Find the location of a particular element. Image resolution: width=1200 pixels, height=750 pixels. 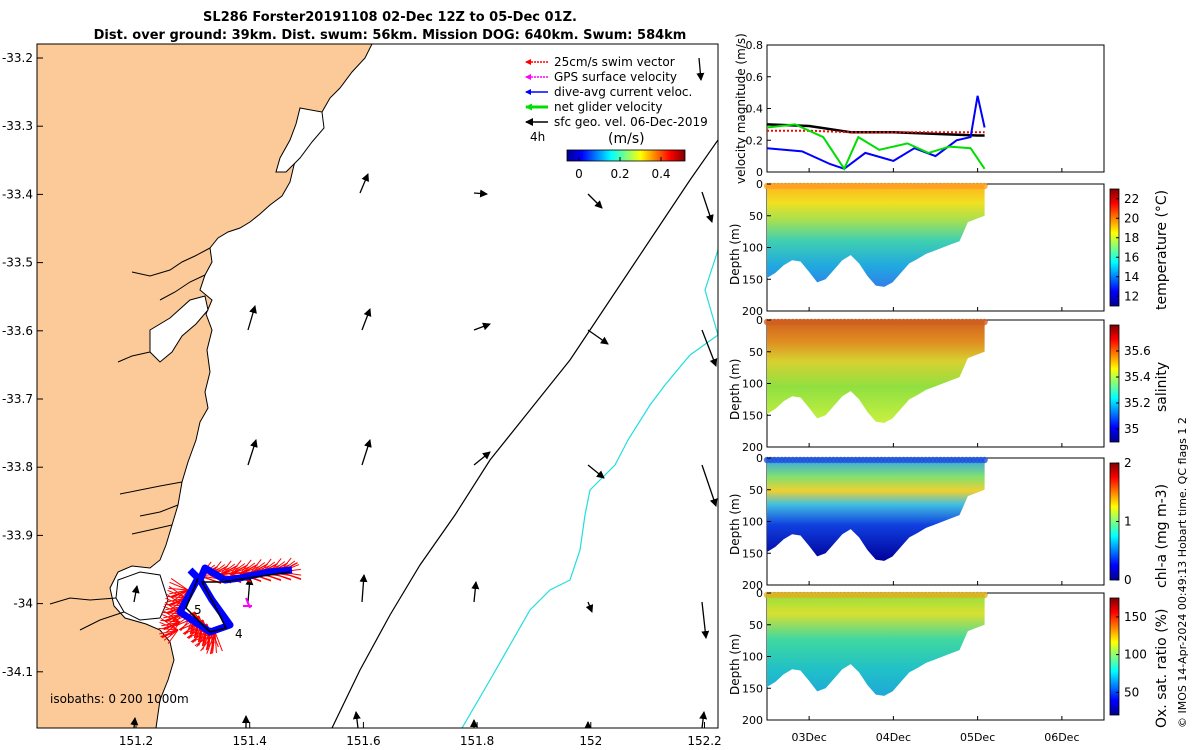

legend-item: net glider velocity is located at coordinates (593, 107).